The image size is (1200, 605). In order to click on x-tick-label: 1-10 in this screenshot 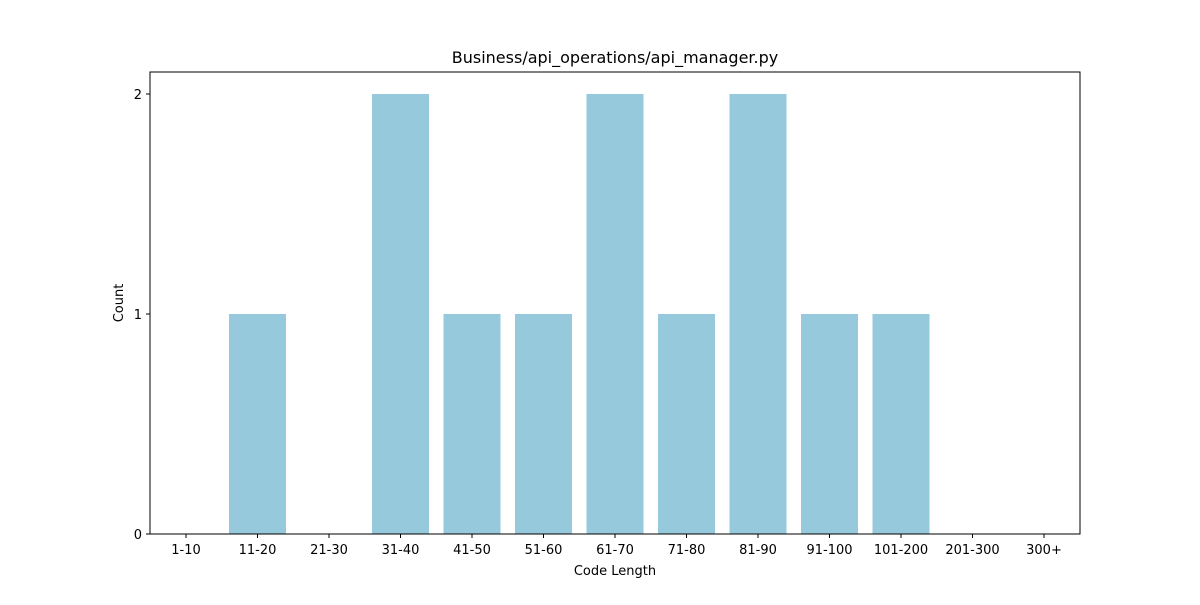, I will do `click(186, 550)`.